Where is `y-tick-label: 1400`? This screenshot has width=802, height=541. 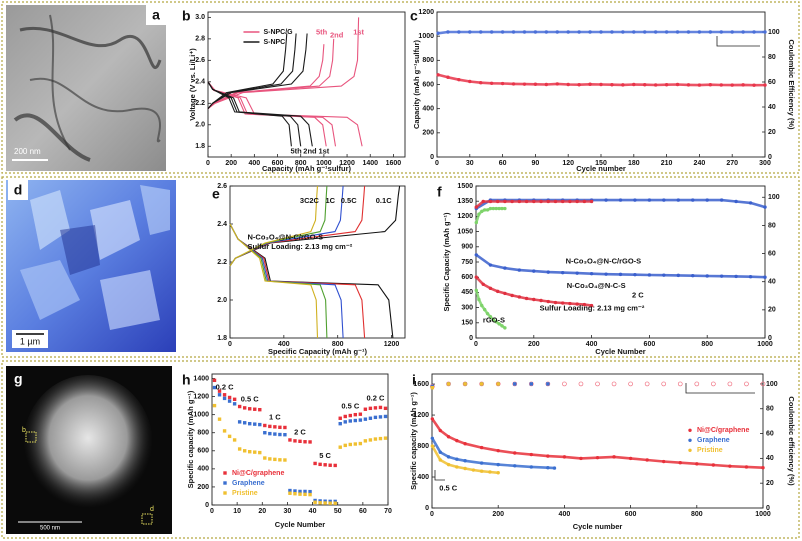
y-tick-label: 1400 is located at coordinates (201, 378).